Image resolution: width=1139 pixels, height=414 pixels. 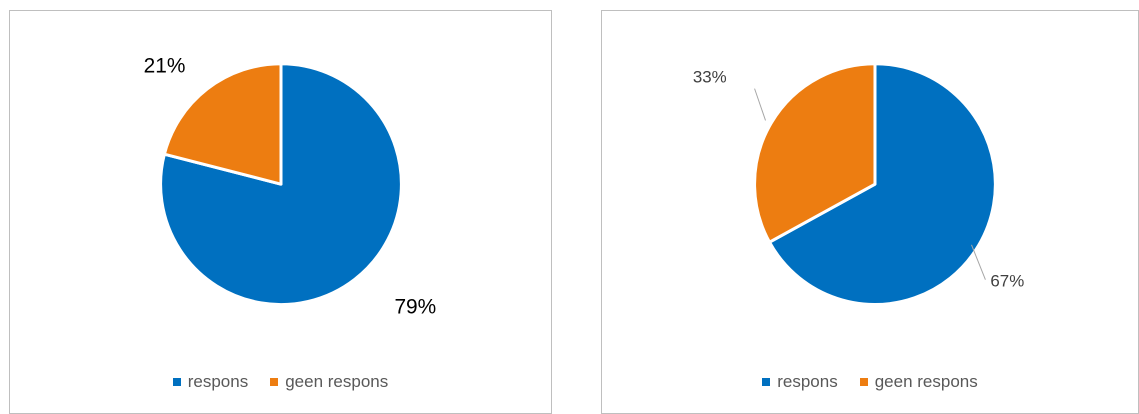 What do you see at coordinates (978, 262) in the screenshot?
I see `leader-line-respons` at bounding box center [978, 262].